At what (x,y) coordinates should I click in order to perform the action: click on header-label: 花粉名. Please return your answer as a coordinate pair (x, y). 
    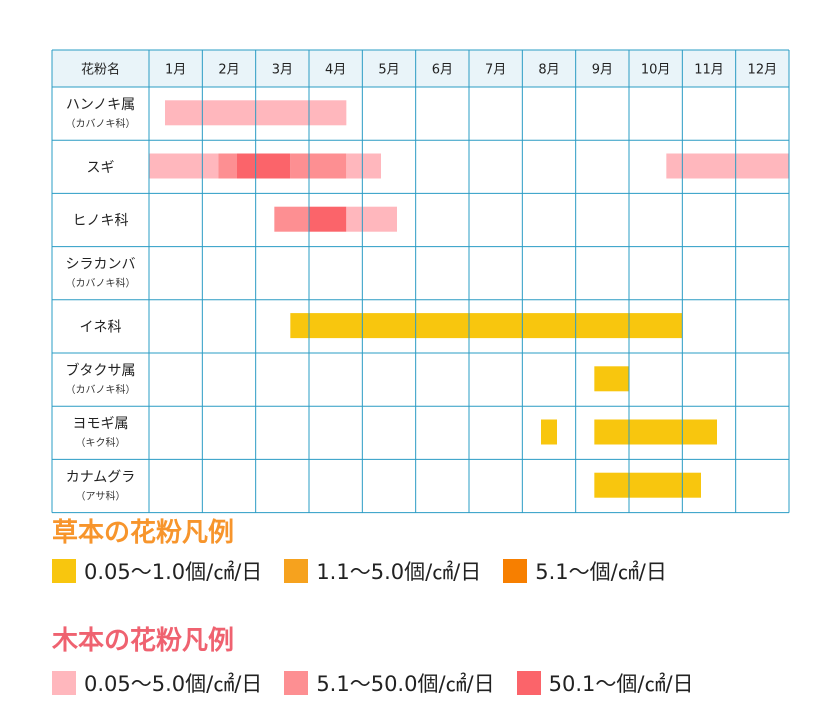
    Looking at the image, I should click on (100, 70).